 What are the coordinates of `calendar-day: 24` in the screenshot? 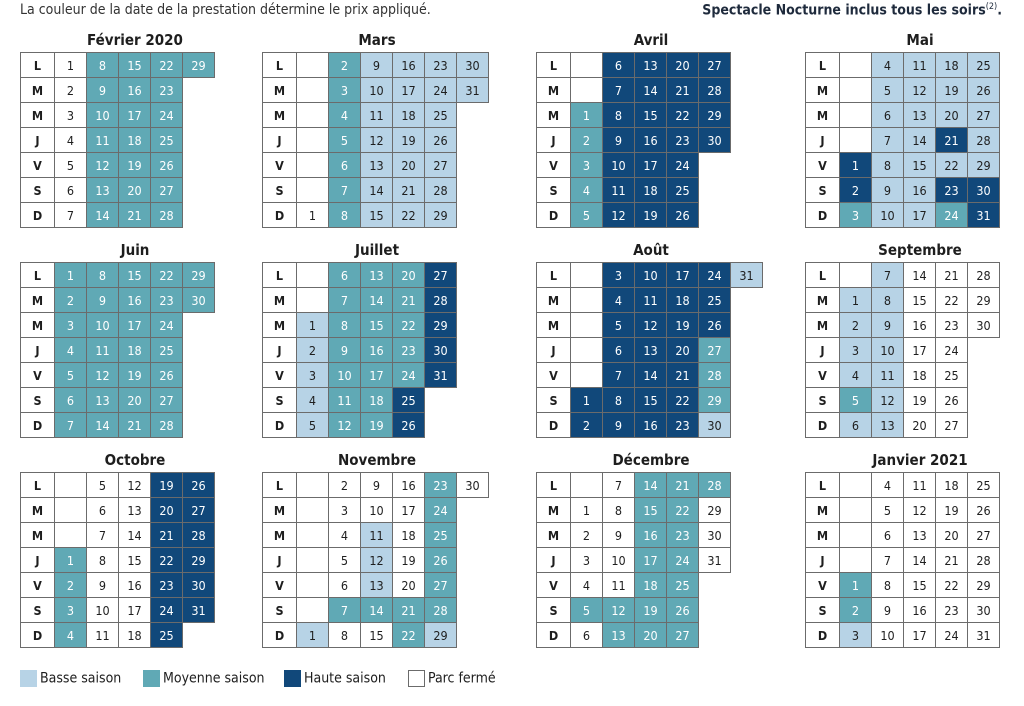 It's located at (440, 510).